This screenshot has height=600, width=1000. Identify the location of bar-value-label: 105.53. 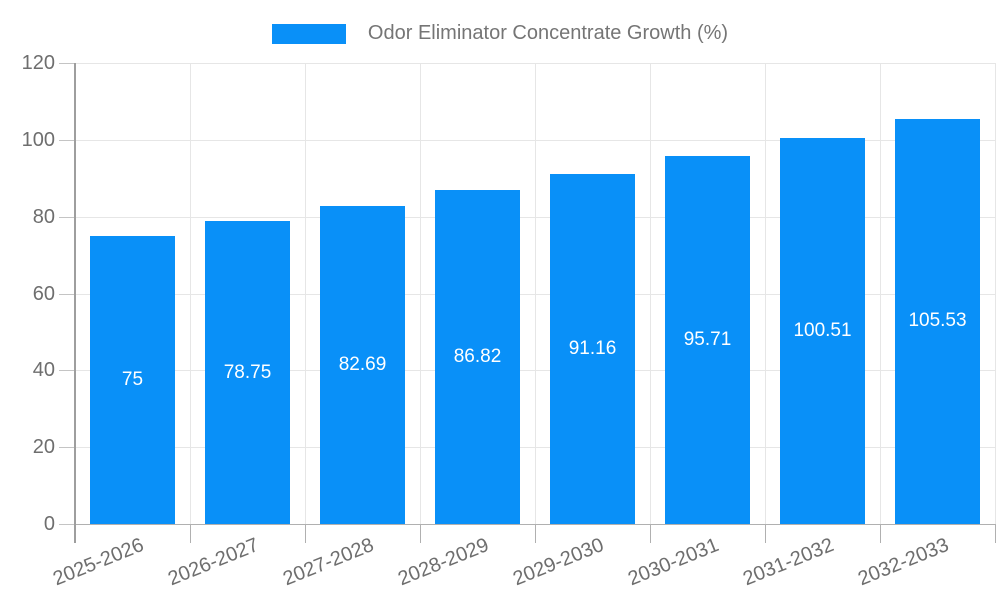
(937, 321).